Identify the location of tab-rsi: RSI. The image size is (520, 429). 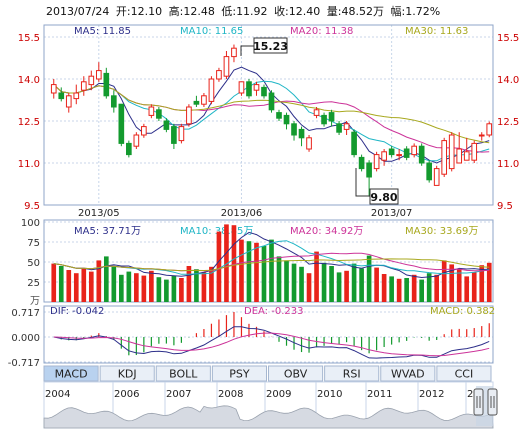
(352, 373).